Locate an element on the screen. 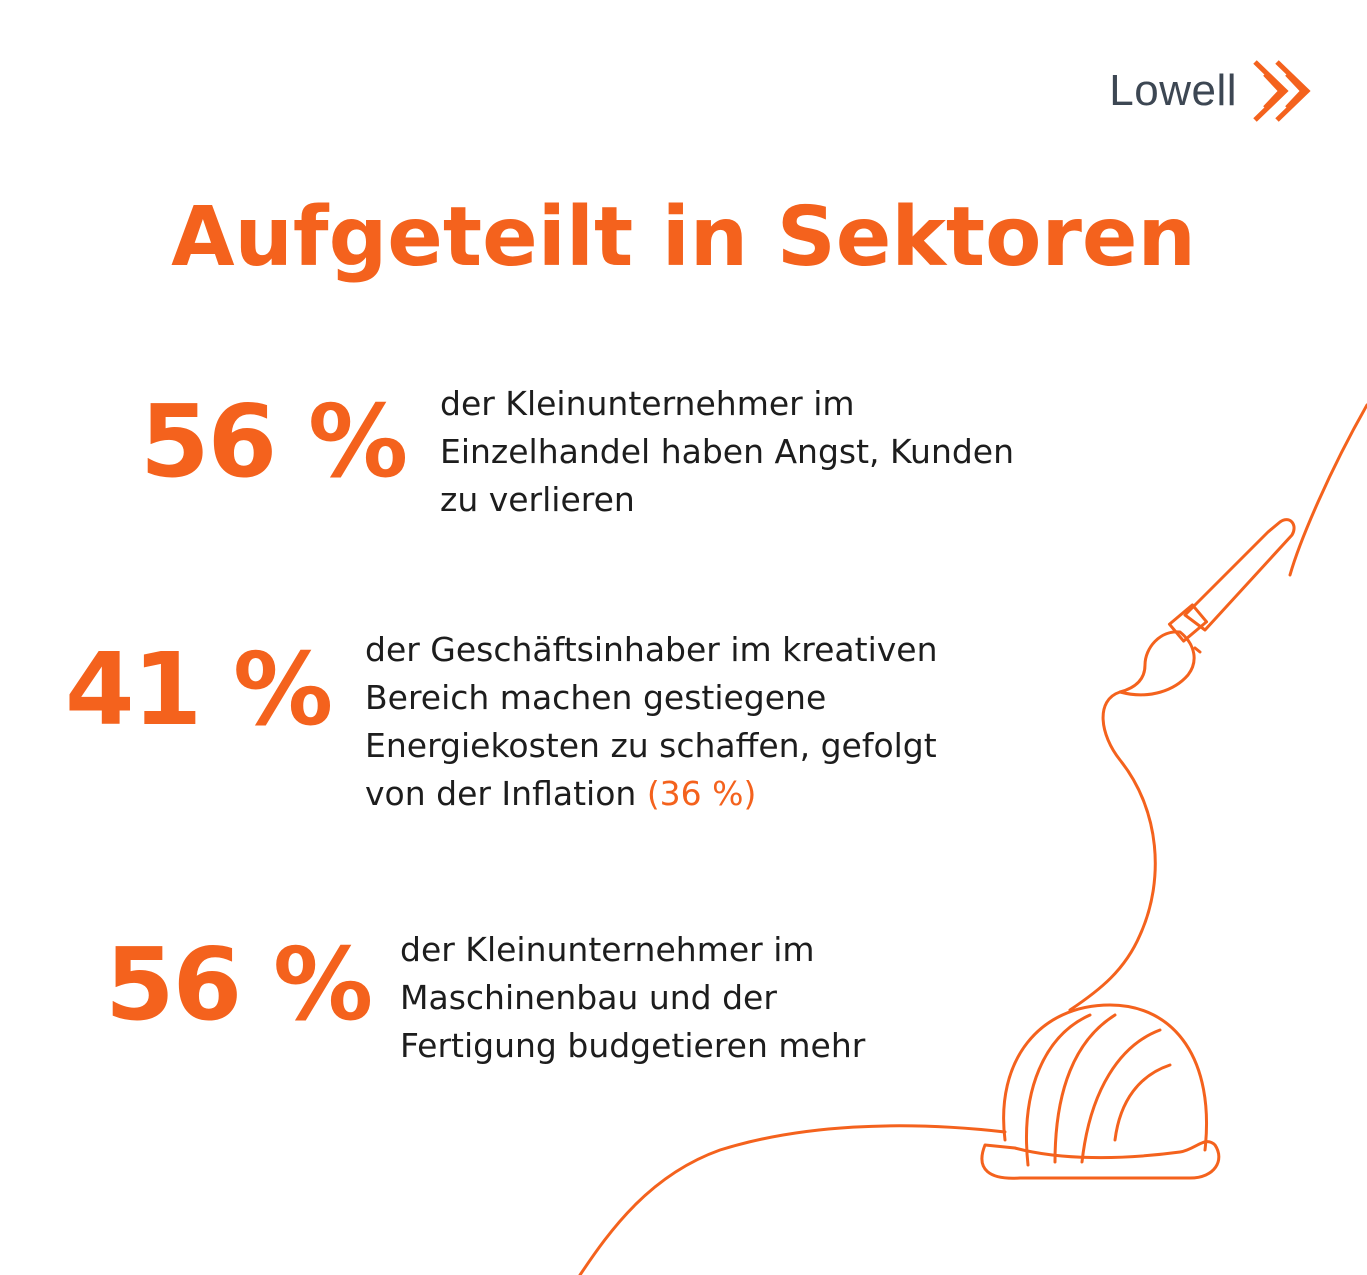 The width and height of the screenshot is (1367, 1275). ground-line is located at coordinates (792, 1199).